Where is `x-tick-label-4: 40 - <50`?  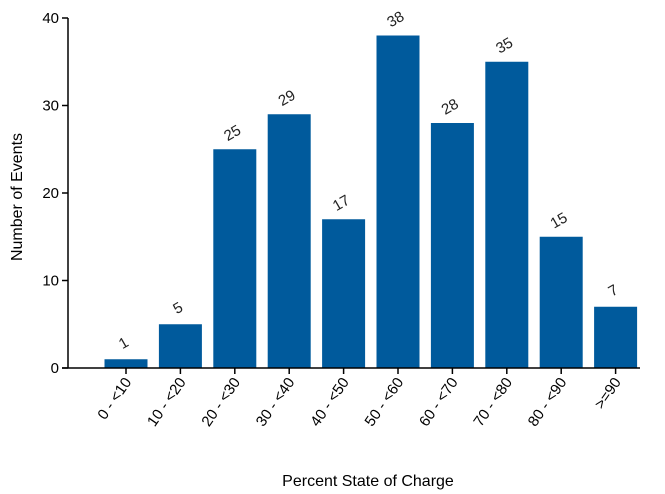
x-tick-label-4: 40 - <50 is located at coordinates (330, 402).